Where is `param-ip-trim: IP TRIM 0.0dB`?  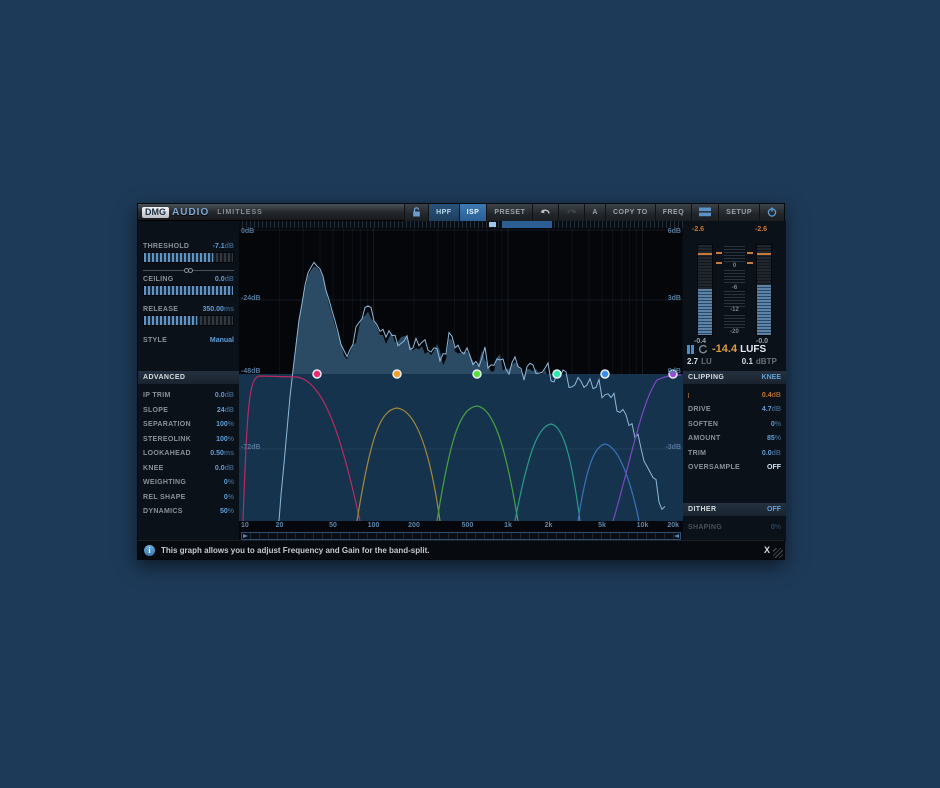 param-ip-trim: IP TRIM 0.0dB is located at coordinates (188, 395).